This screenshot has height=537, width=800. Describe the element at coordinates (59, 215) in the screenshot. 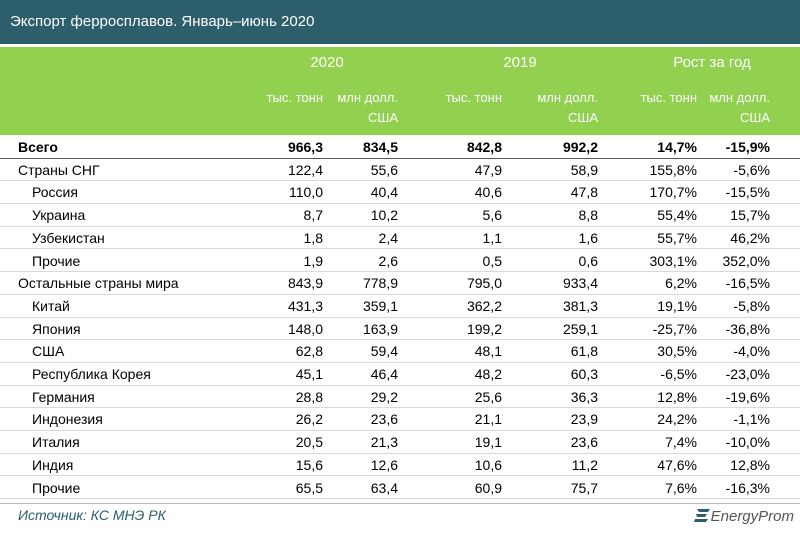

I see `row-label: Украина` at that location.